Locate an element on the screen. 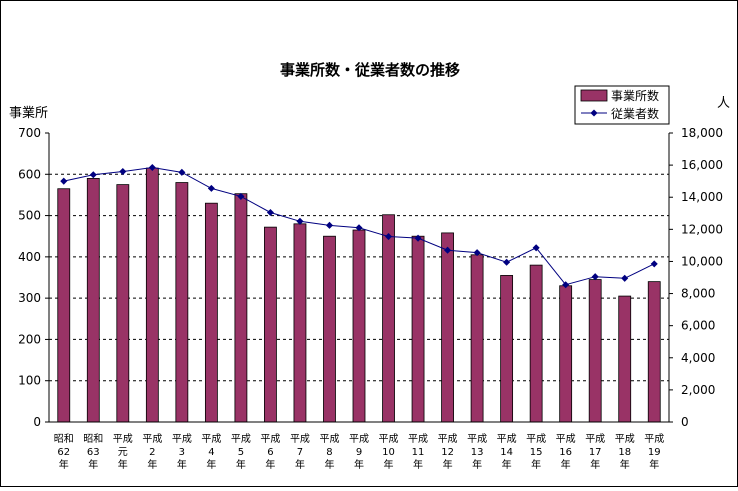 The image size is (738, 491). y-axis-left-ticks: 0 100 200 300 400 500 600 700 is located at coordinates (33, 277).